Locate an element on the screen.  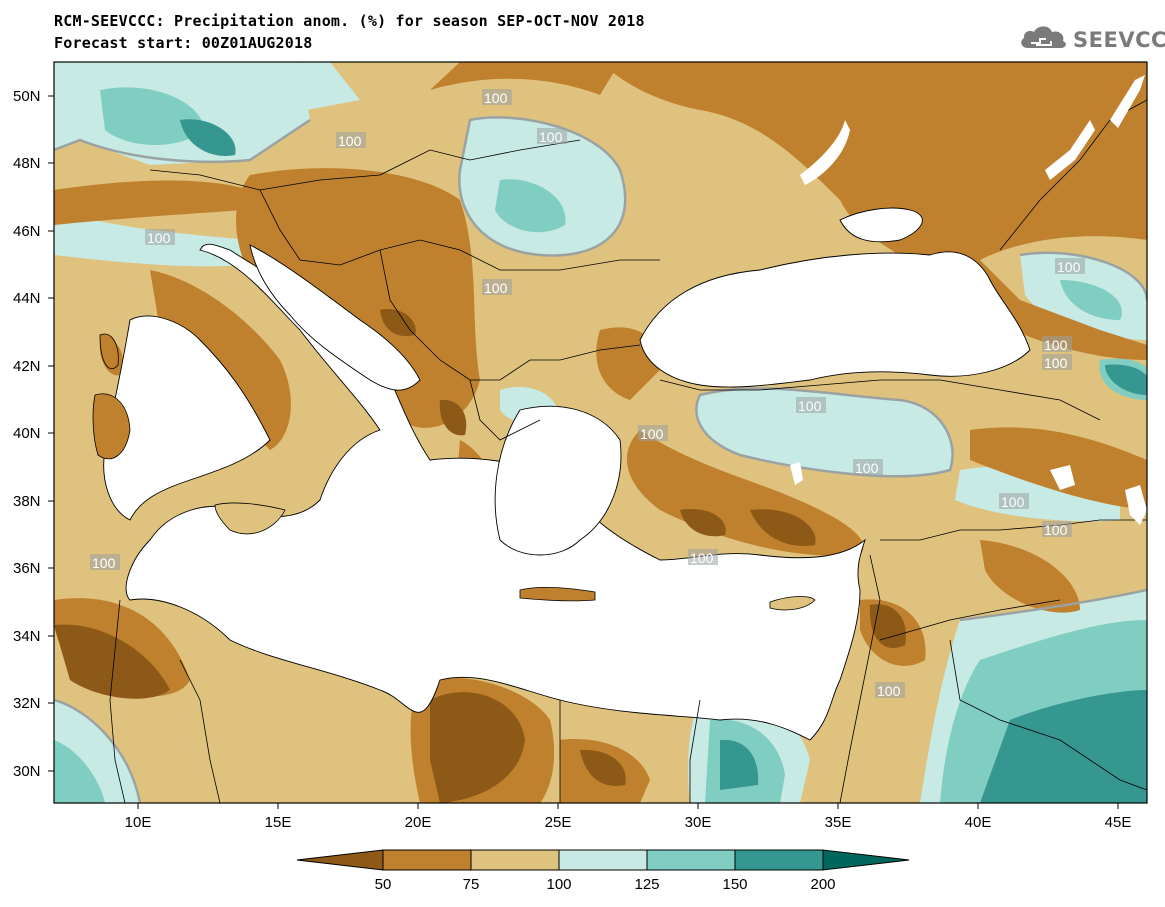
lat-tick-label: 30N is located at coordinates (27, 771).